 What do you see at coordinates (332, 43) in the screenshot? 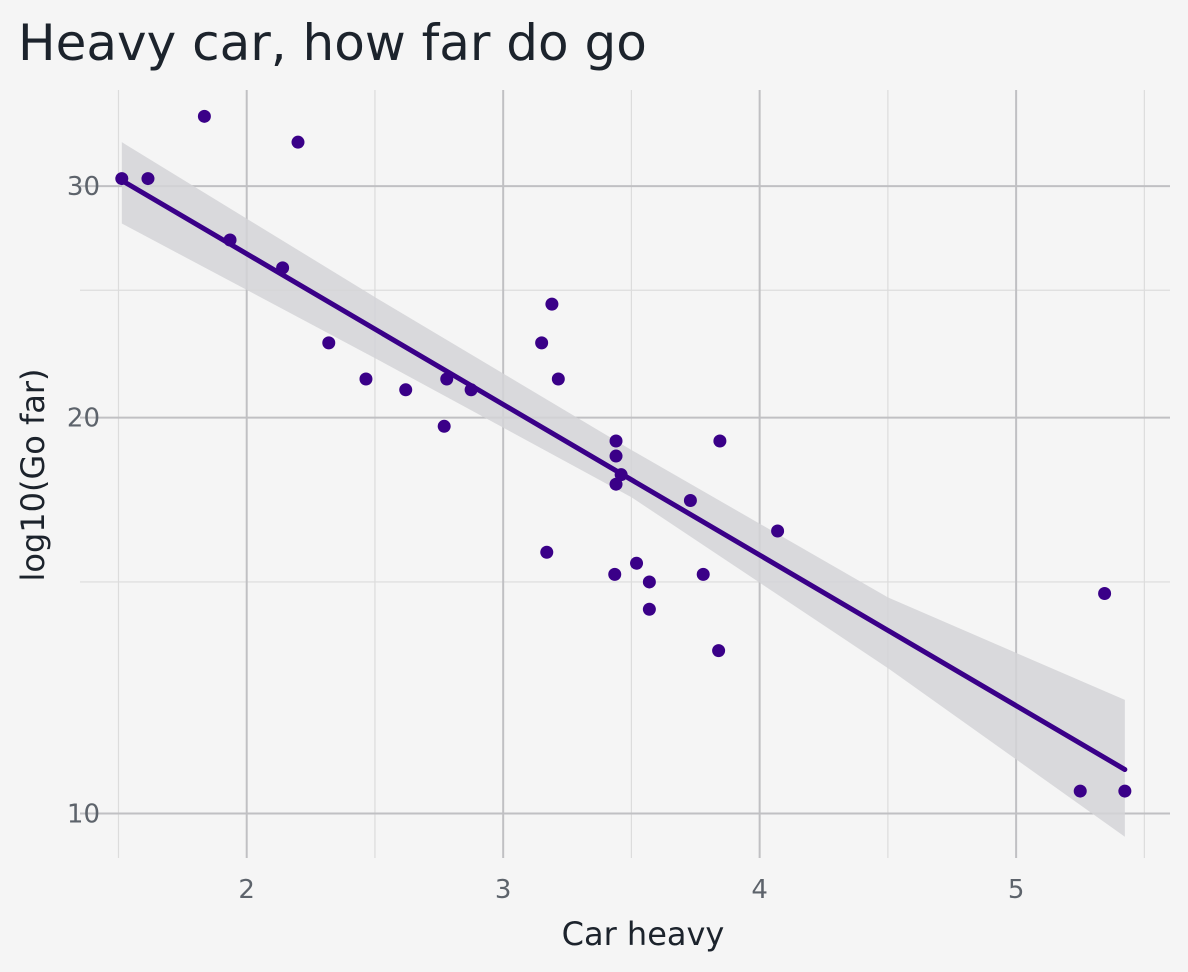
I see `chart-title: Heavy car, how far do go` at bounding box center [332, 43].